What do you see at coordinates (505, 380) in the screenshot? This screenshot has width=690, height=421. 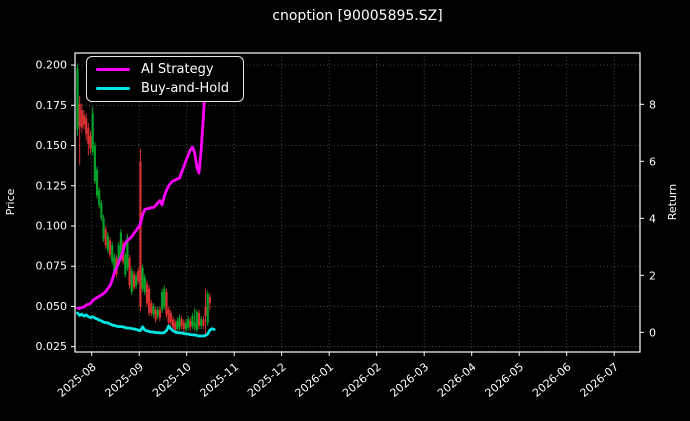 I see `svg-text: 2026-05` at bounding box center [505, 380].